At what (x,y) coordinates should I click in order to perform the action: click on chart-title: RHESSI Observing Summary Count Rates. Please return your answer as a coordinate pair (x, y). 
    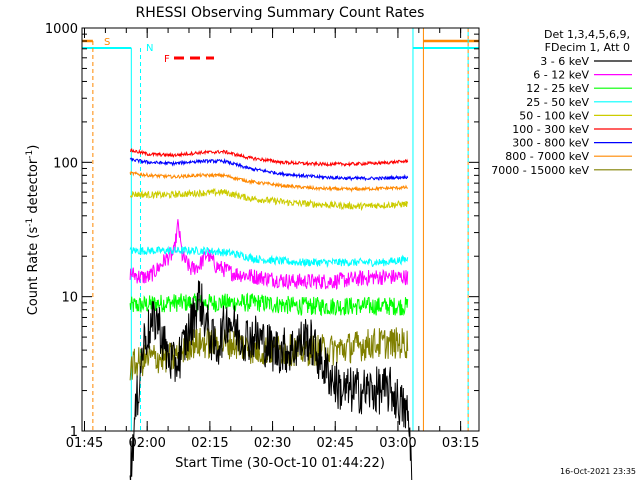
    Looking at the image, I should click on (280, 13).